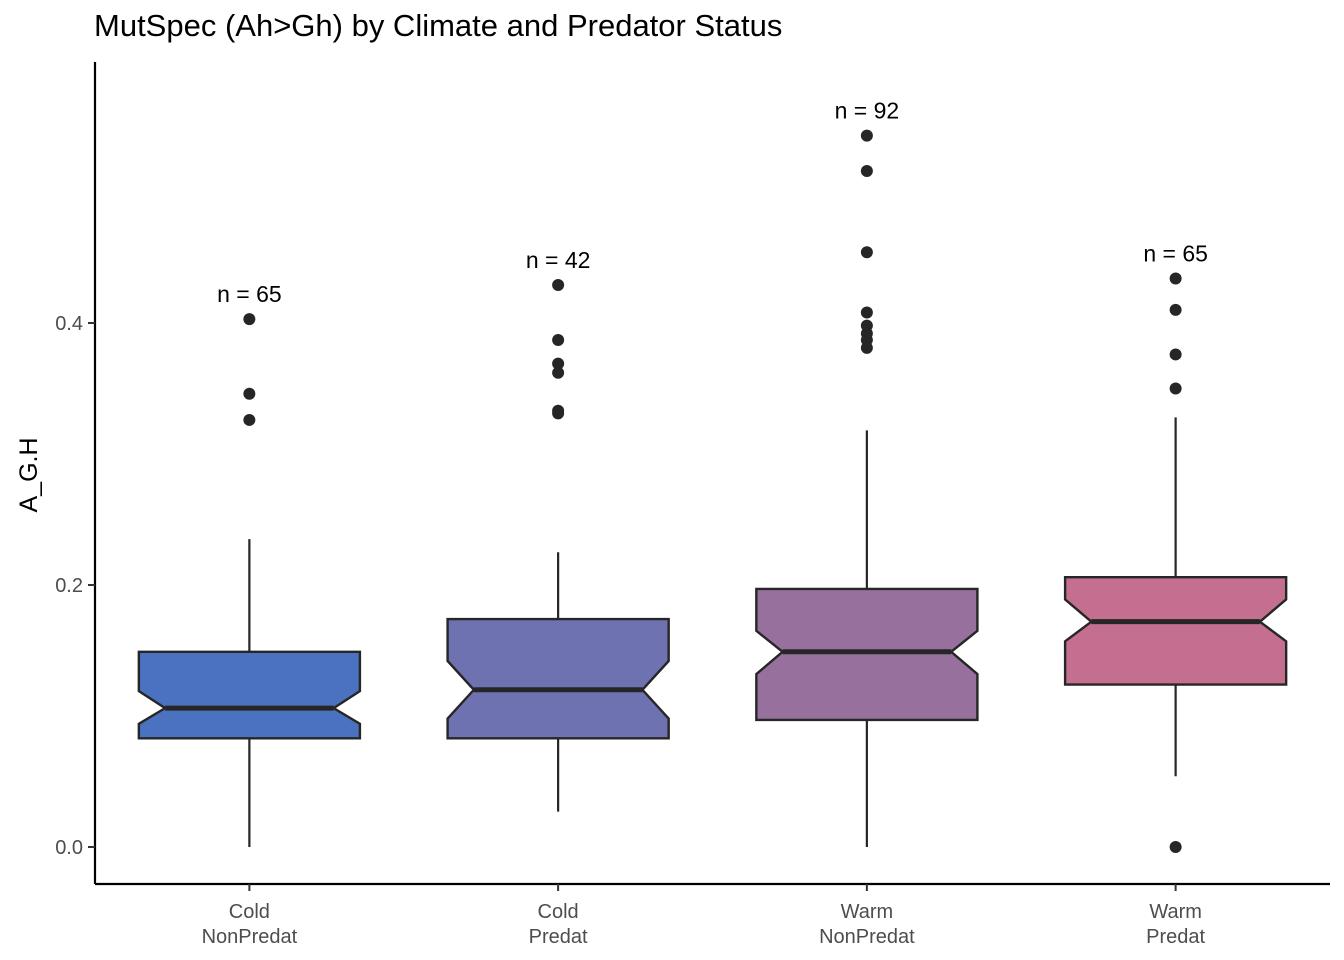 The height and width of the screenshot is (960, 1344). What do you see at coordinates (558, 260) in the screenshot?
I see `n-count-label: n = 42` at bounding box center [558, 260].